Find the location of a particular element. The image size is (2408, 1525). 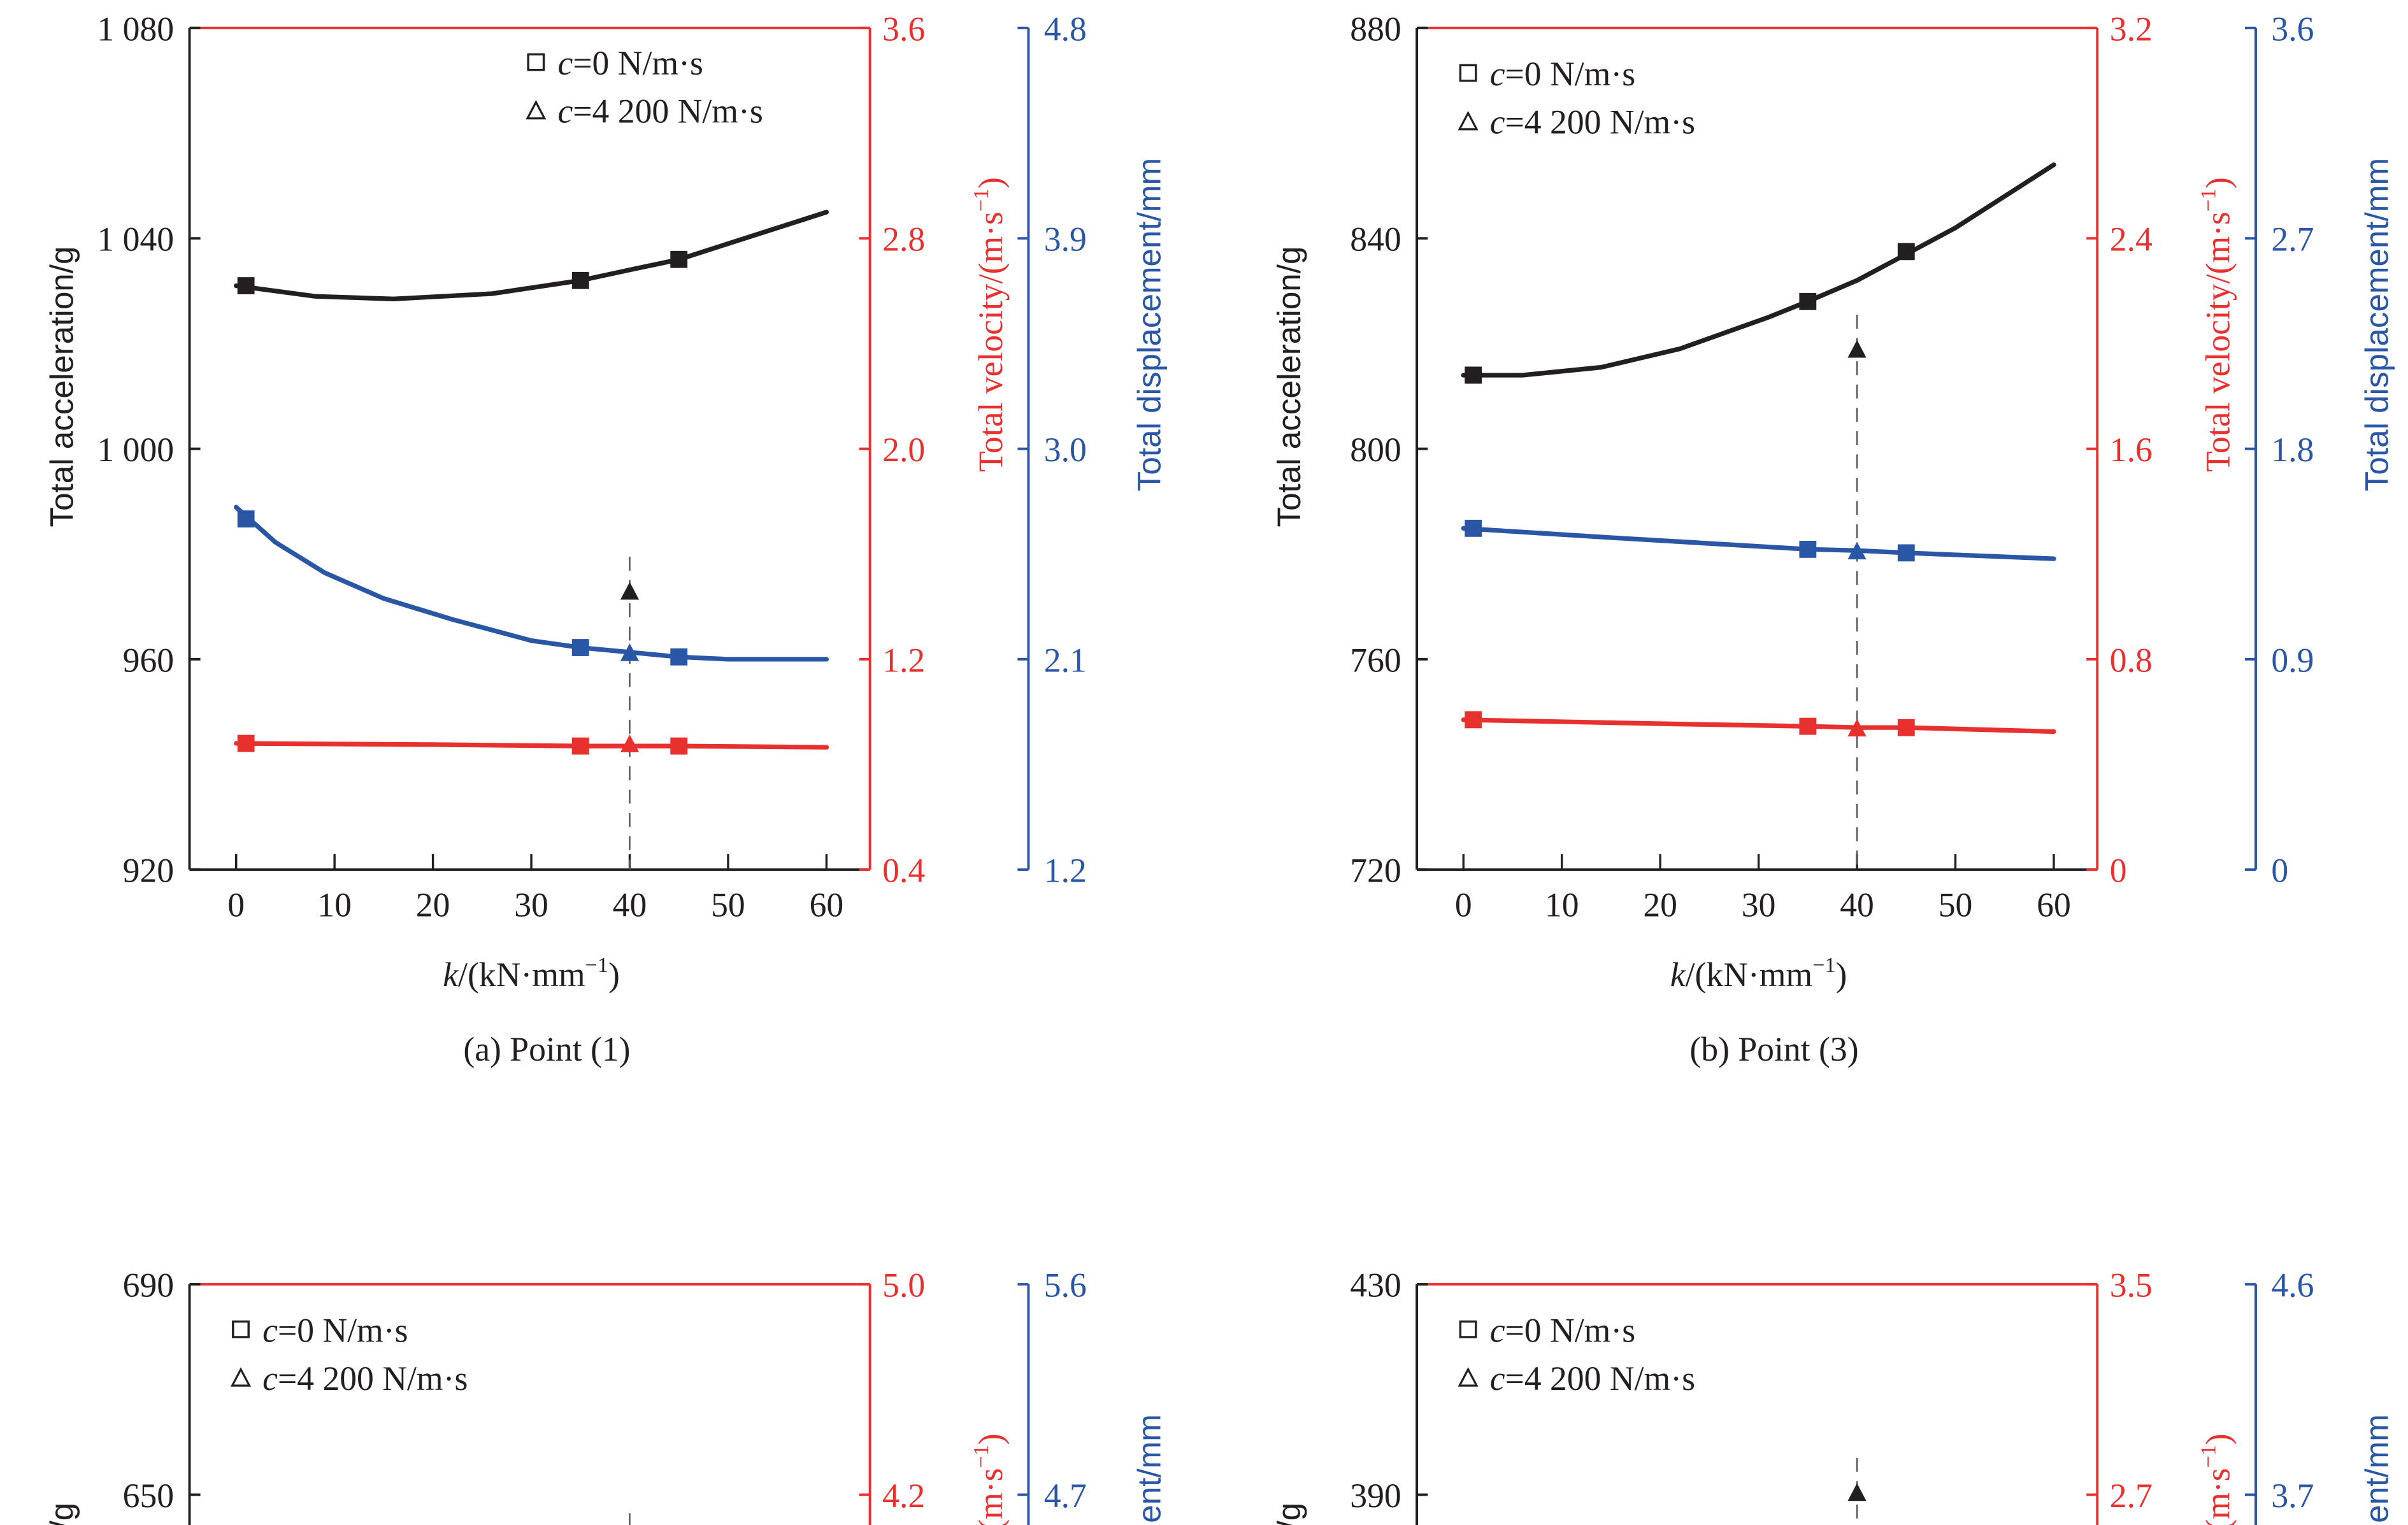

velocity-tick-label: 1.2 is located at coordinates (903, 660).